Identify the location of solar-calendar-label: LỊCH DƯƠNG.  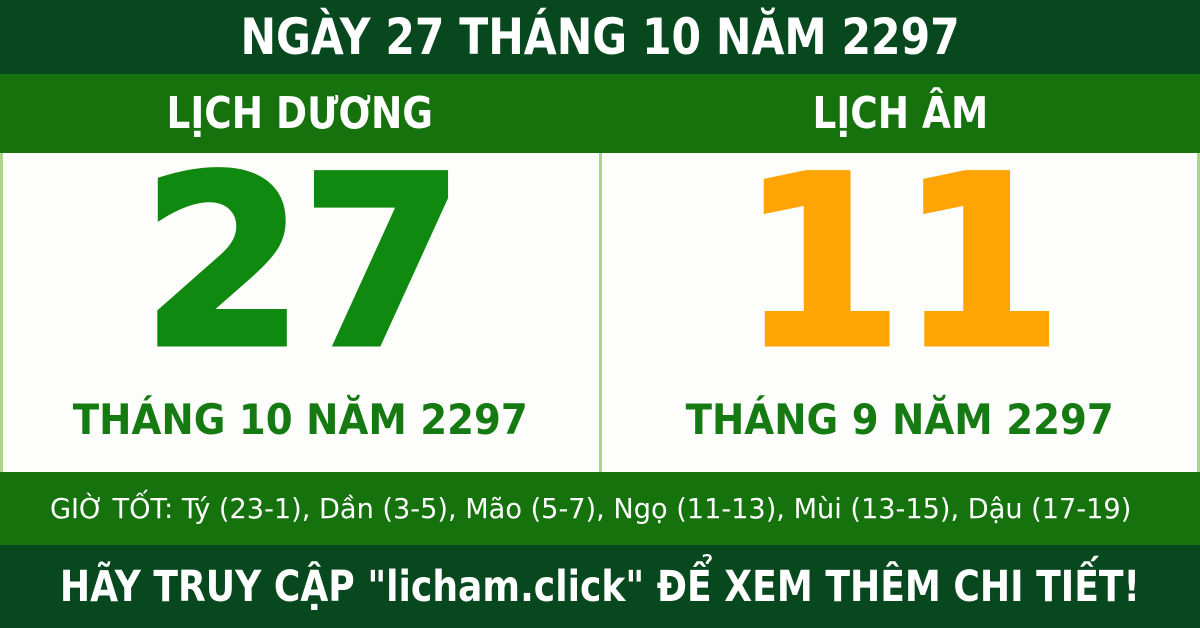
(300, 113).